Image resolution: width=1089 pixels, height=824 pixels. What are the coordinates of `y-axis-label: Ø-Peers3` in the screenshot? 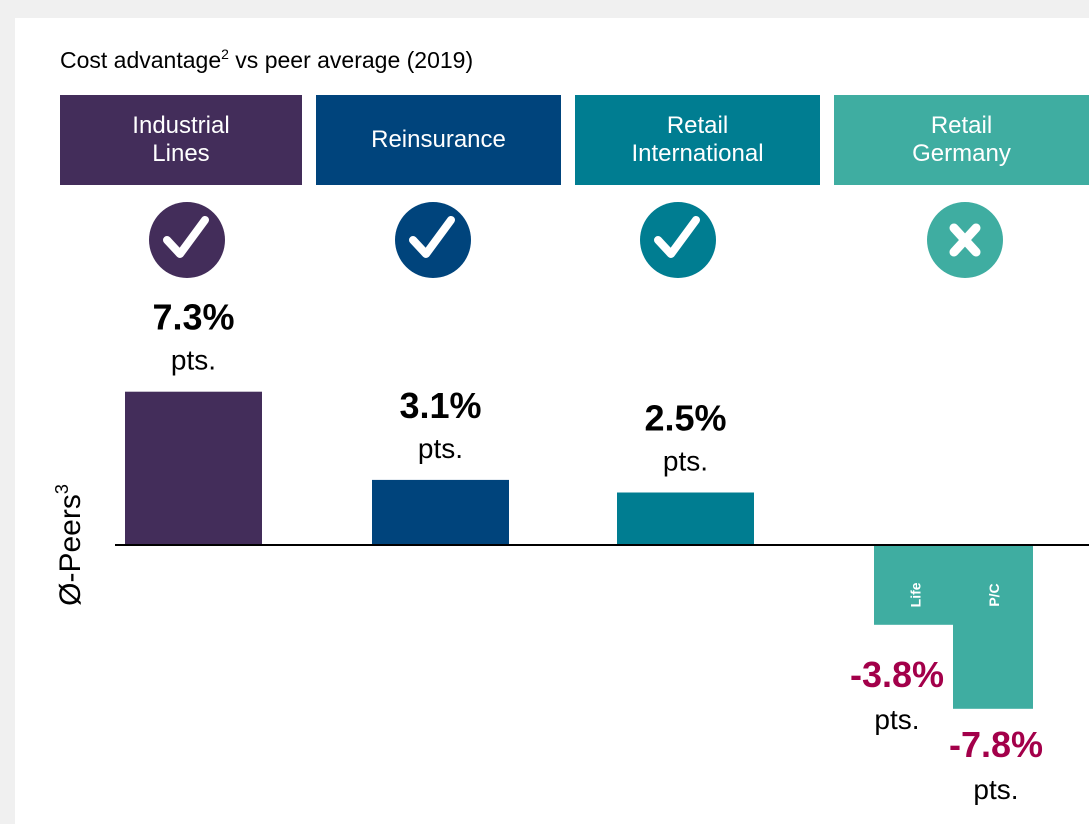 It's located at (69, 545).